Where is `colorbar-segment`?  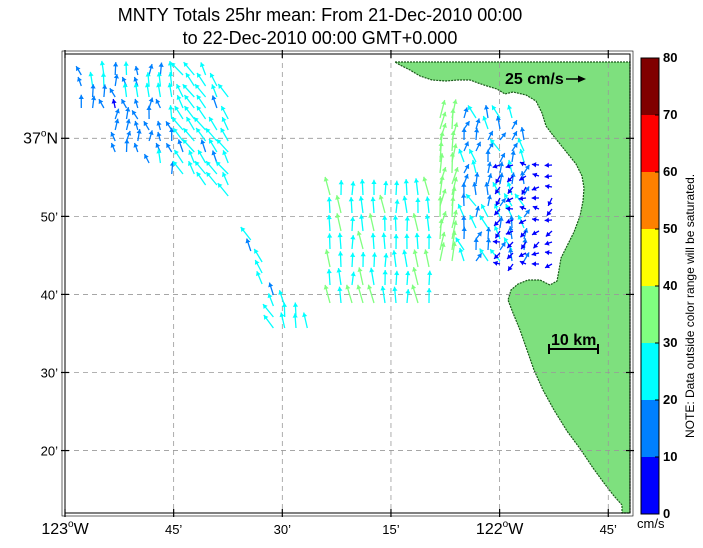 colorbar-segment is located at coordinates (650, 86).